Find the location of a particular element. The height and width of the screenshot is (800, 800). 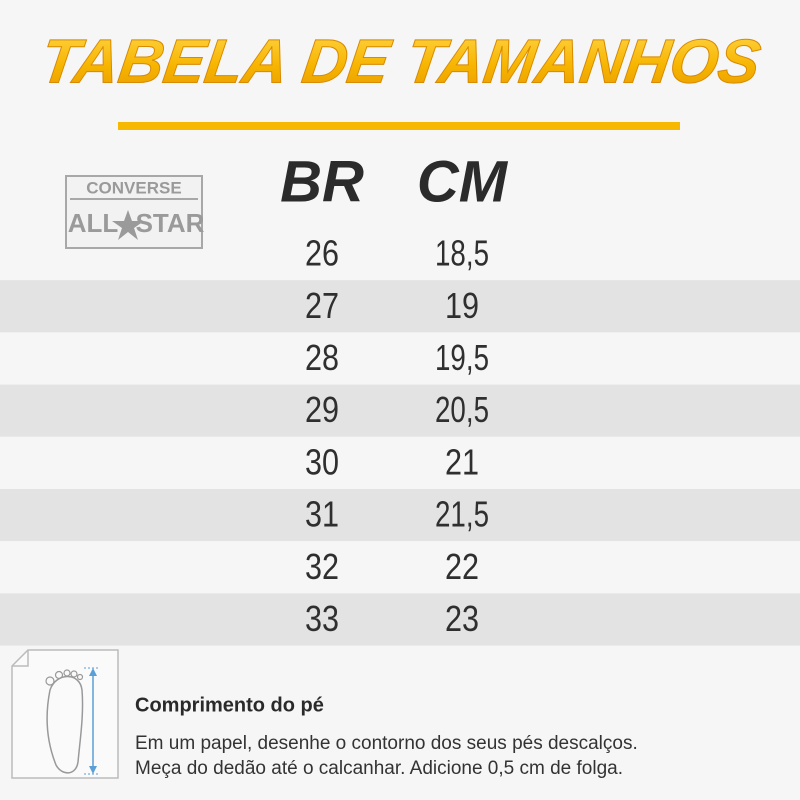

logo: CONVERSE ALL STAR is located at coordinates (135, 212).